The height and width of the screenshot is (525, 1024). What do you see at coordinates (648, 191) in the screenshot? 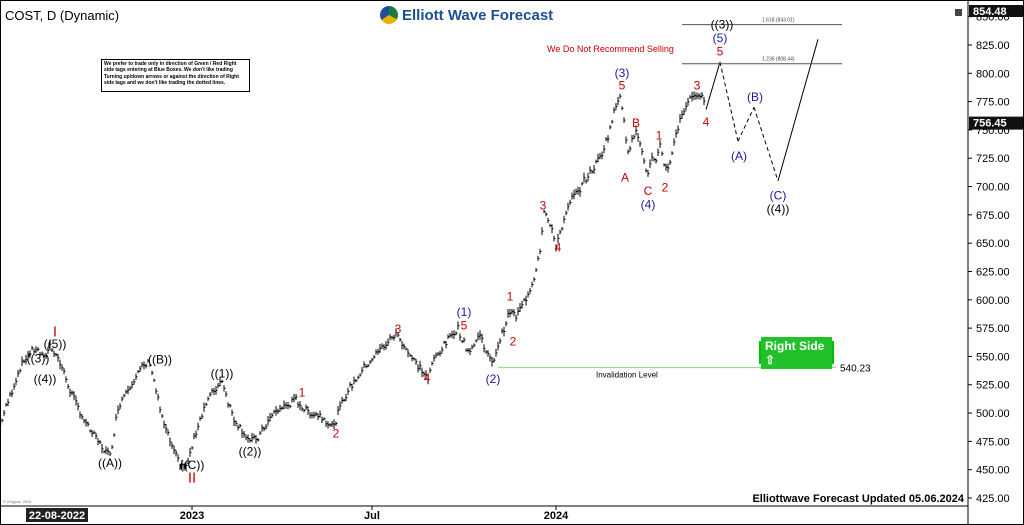
I see `wave-label: C` at bounding box center [648, 191].